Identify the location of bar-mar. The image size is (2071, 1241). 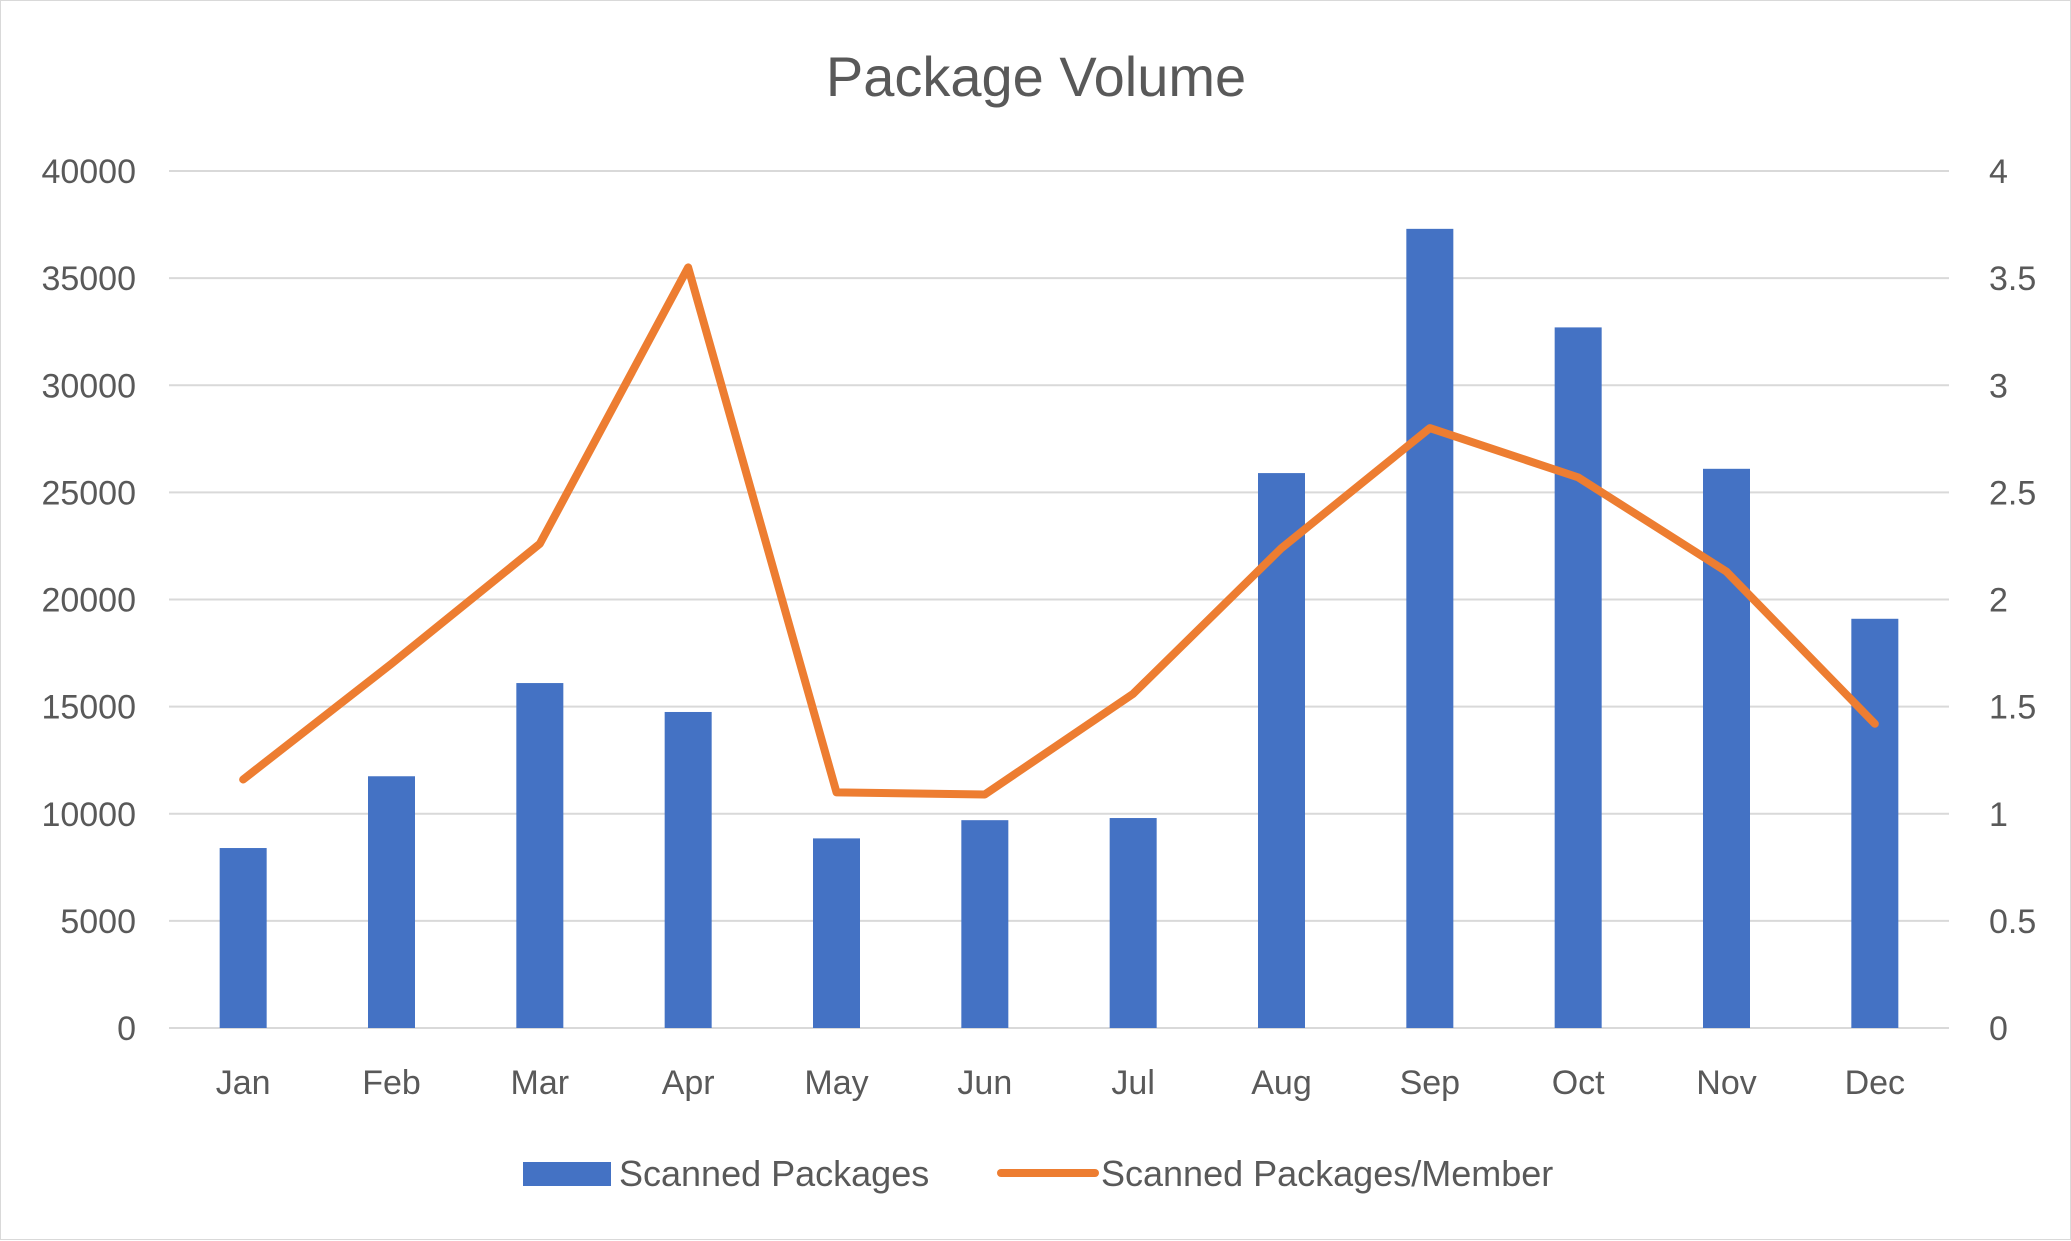
(539, 855).